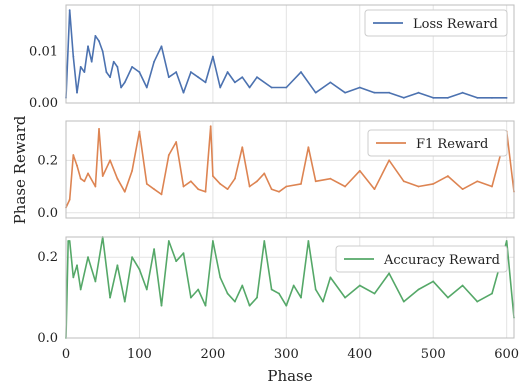 The height and width of the screenshot is (387, 524). What do you see at coordinates (441, 260) in the screenshot?
I see `legend-label: Accuracy Reward` at bounding box center [441, 260].